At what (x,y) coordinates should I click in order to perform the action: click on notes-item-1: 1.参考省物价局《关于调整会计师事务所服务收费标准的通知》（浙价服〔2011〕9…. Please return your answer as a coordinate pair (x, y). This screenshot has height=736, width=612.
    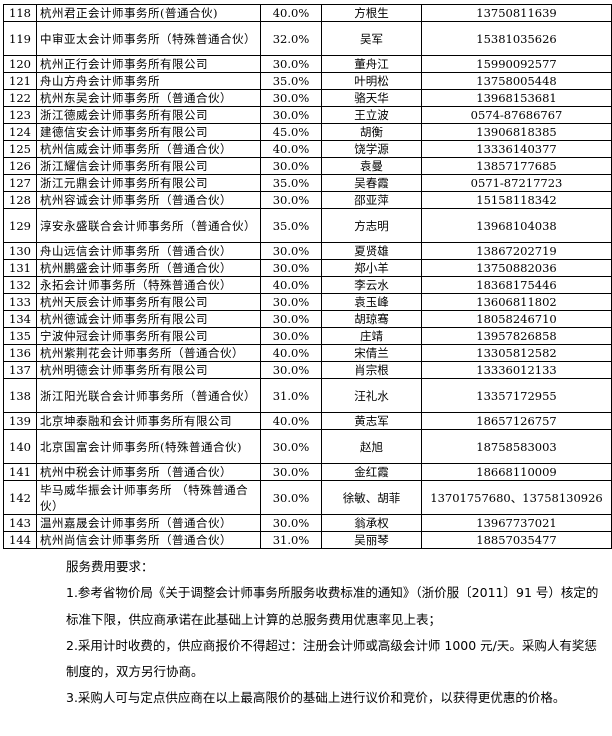
    Looking at the image, I should click on (332, 606).